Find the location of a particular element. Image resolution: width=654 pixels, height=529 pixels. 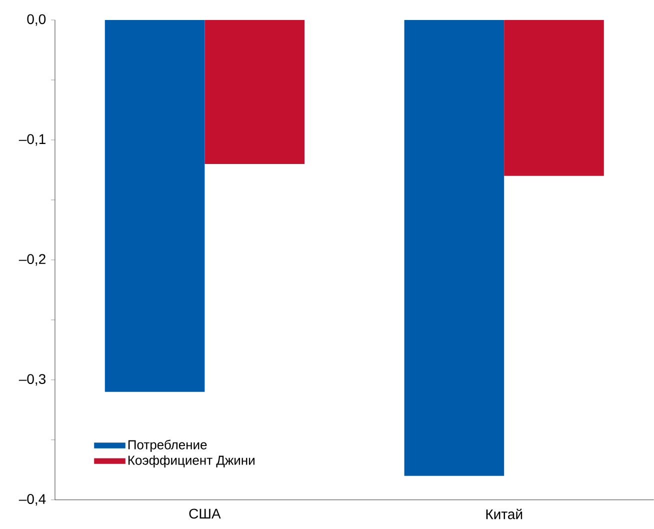

y-tick-label: –0,1 is located at coordinates (32, 140).